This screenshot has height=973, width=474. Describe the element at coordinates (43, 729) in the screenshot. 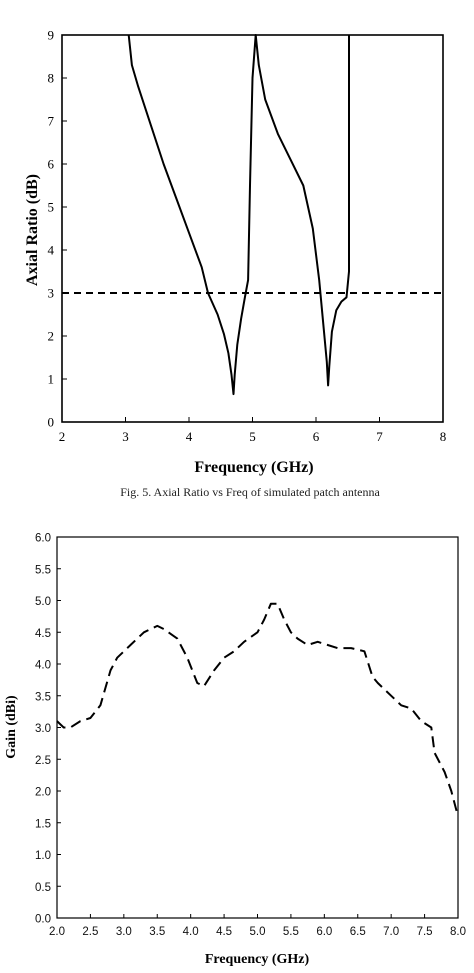

I see `gain-y-tick-label: 3.0` at that location.